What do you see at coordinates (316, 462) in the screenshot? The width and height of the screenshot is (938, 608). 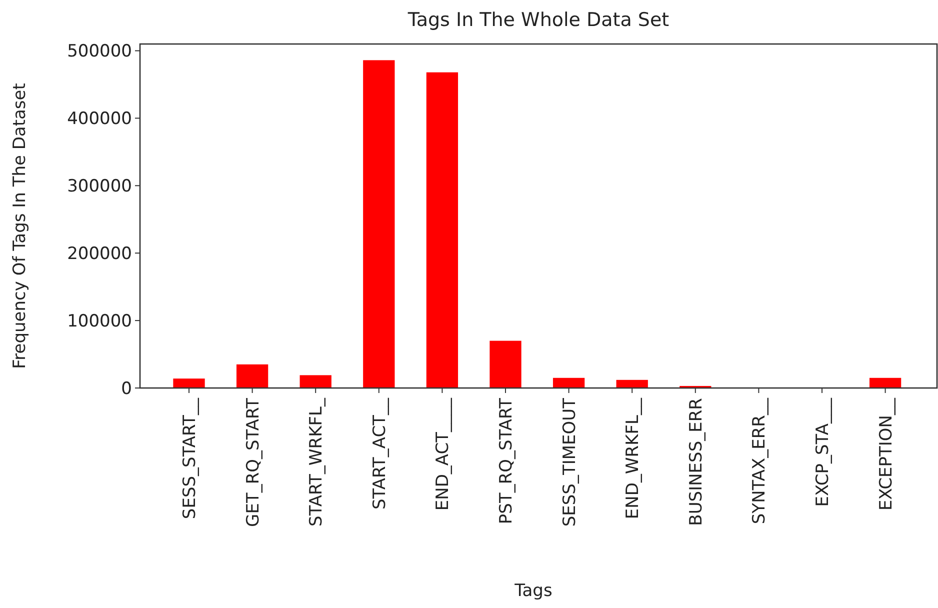 I see `x-tick-label: START_WRKFL_` at bounding box center [316, 462].